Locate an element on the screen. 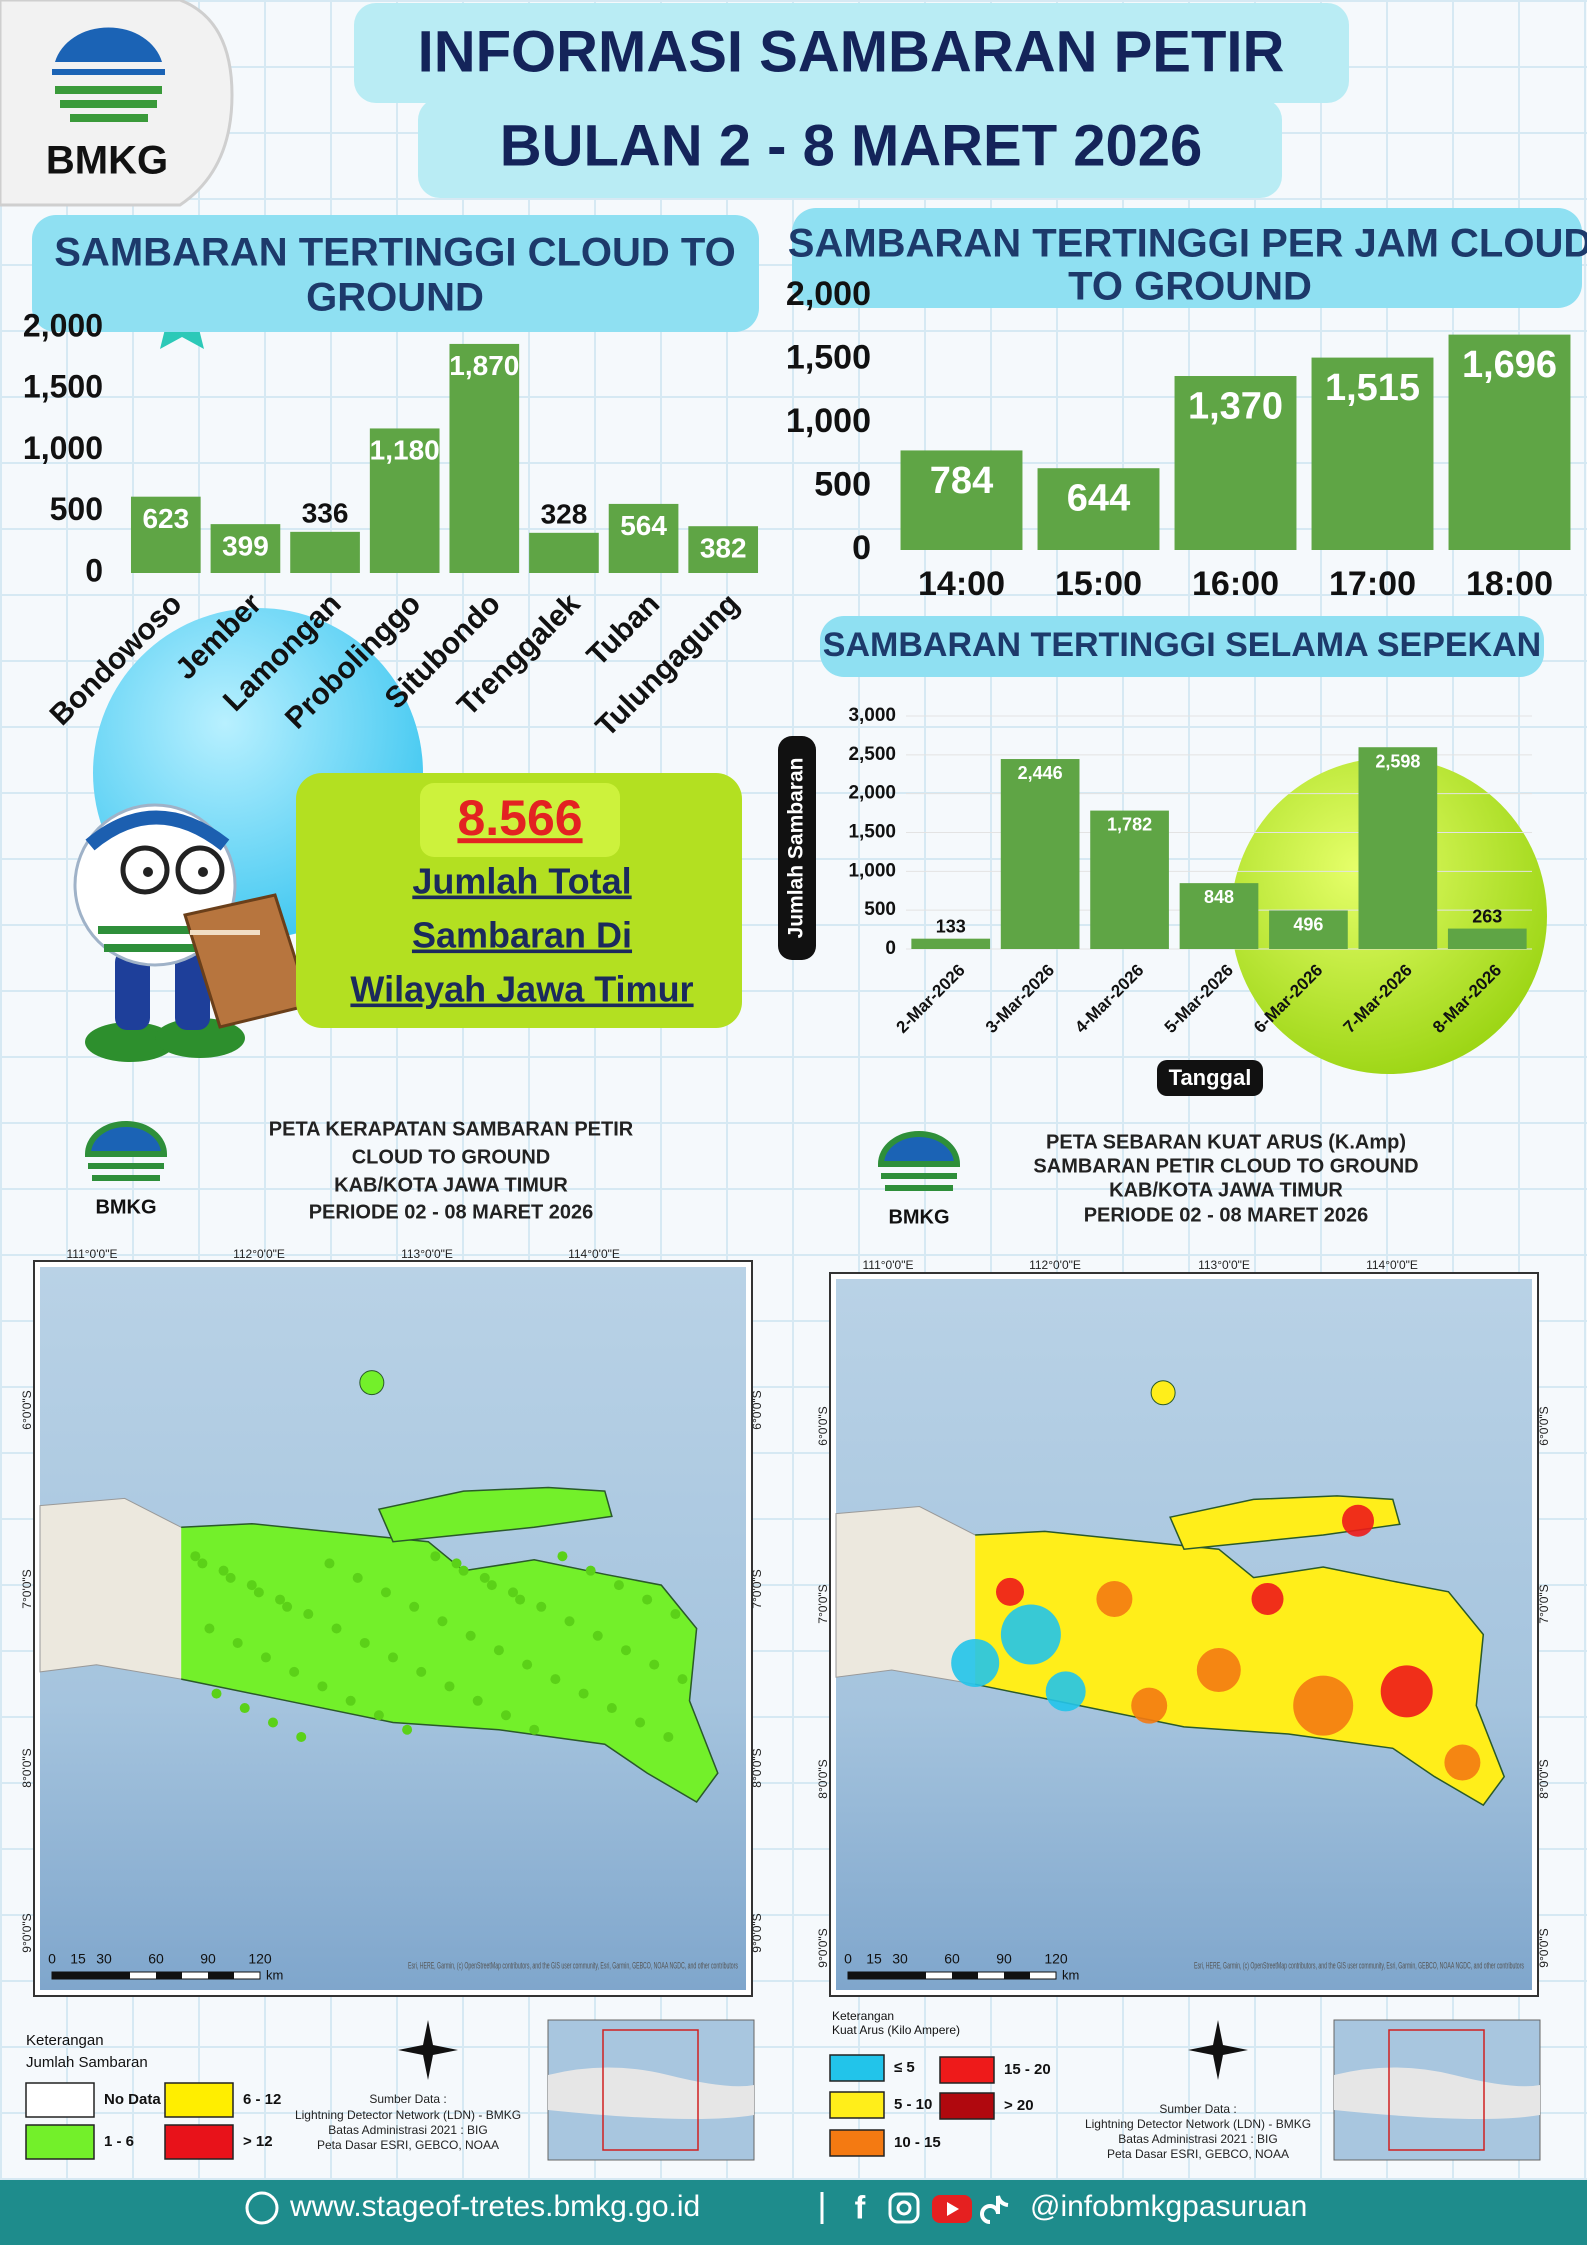  lon-label: 111°0'0"E is located at coordinates (888, 1265).